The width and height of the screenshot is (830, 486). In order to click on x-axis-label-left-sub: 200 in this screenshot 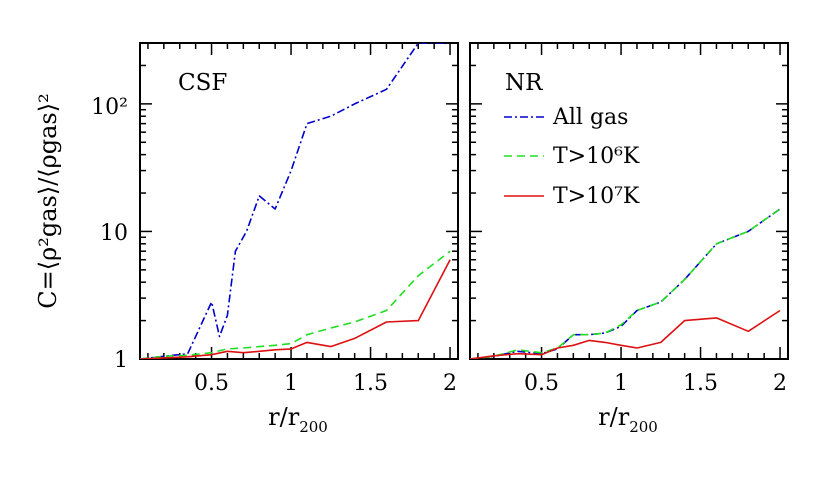, I will do `click(313, 427)`.